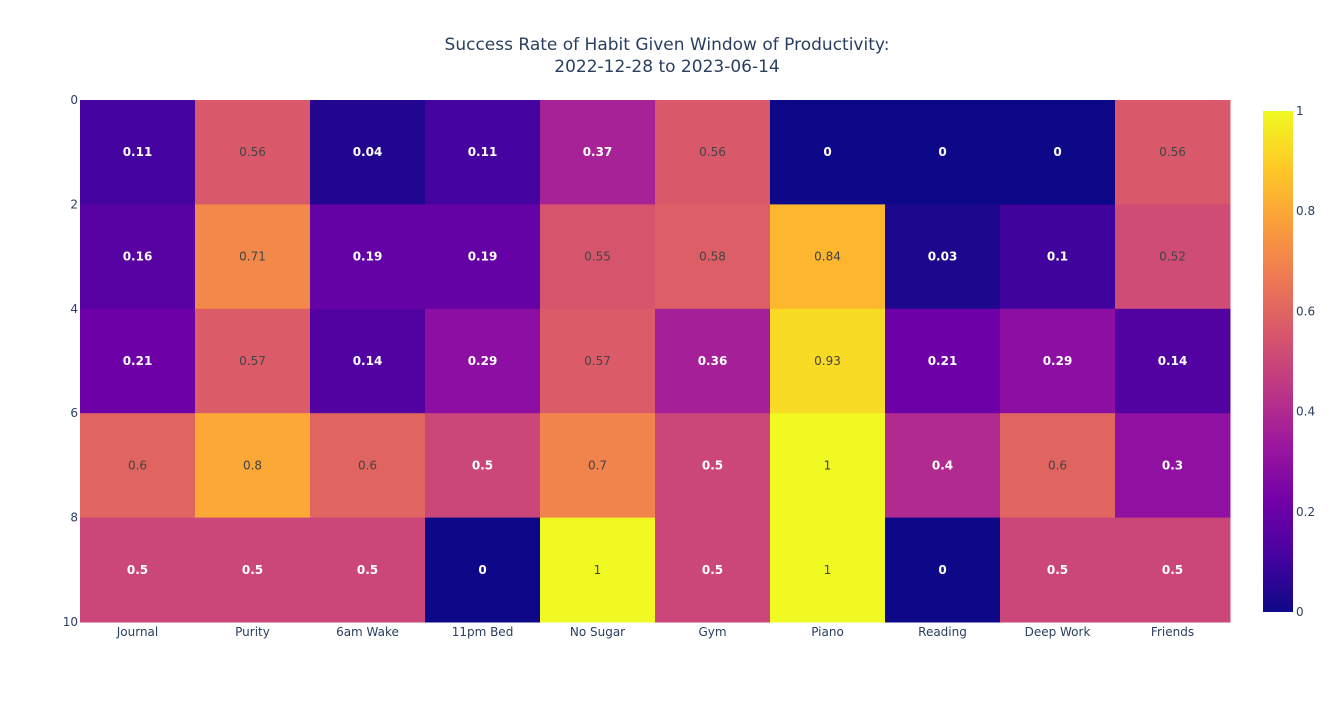 Image resolution: width=1335 pixels, height=703 pixels. Describe the element at coordinates (70, 622) in the screenshot. I see `y-tick-label: 10` at that location.